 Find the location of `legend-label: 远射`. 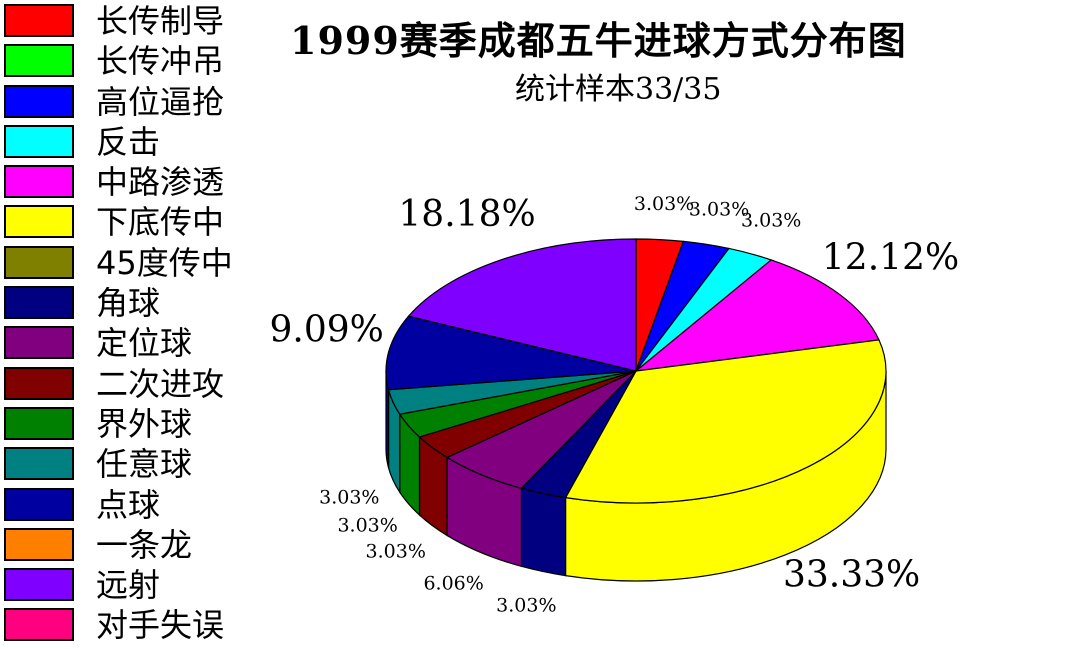

legend-label: 远射 is located at coordinates (128, 585).